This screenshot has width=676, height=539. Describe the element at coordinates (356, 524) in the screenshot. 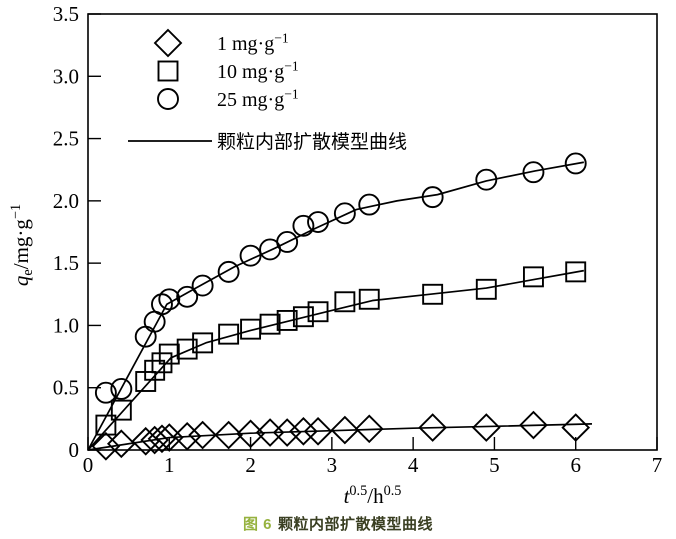

I see `caption-title: 颗粒内部扩散模型曲线` at that location.